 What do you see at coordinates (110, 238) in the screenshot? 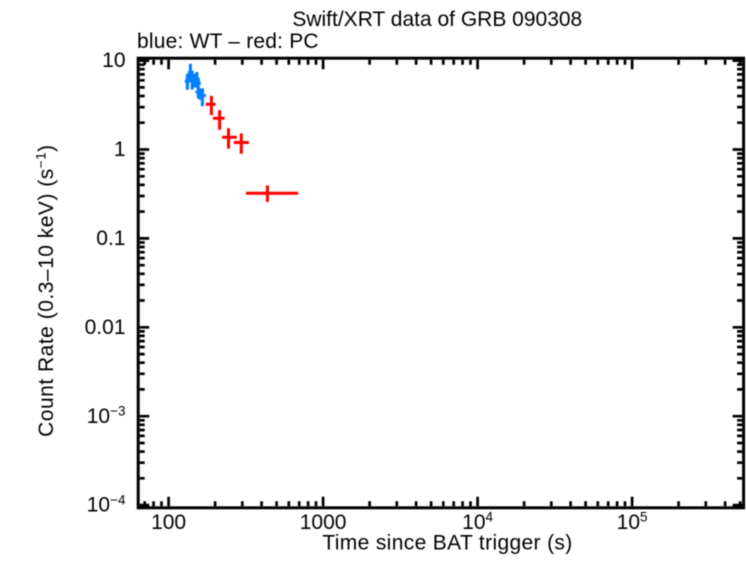
I see `svg-text: 0.1` at bounding box center [110, 238].